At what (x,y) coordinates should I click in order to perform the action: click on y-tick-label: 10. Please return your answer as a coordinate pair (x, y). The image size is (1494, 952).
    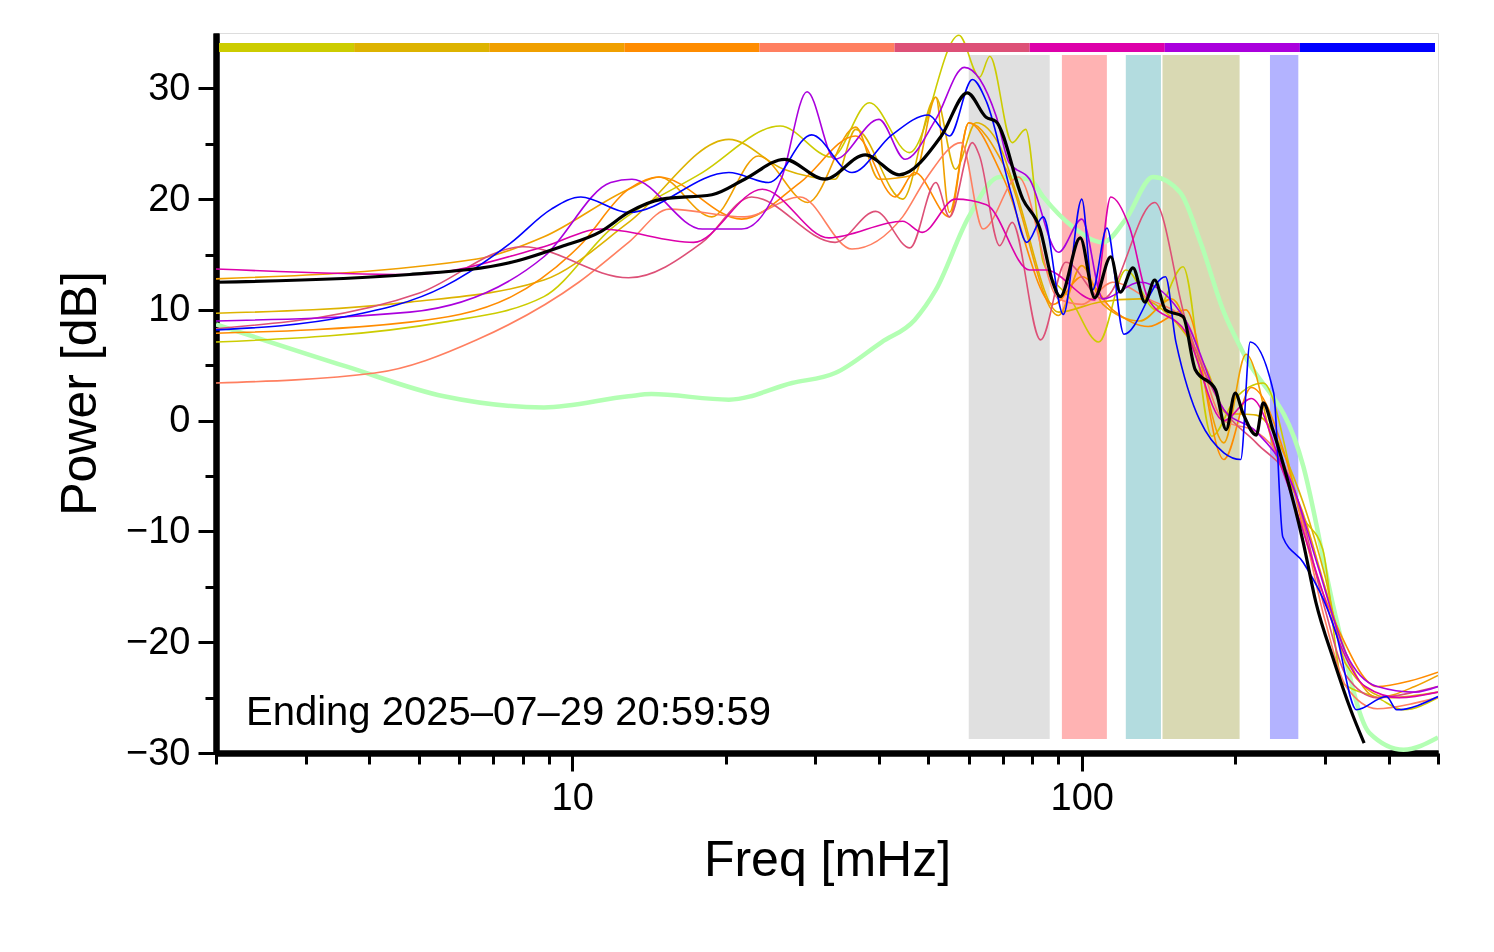
    Looking at the image, I should click on (169, 308).